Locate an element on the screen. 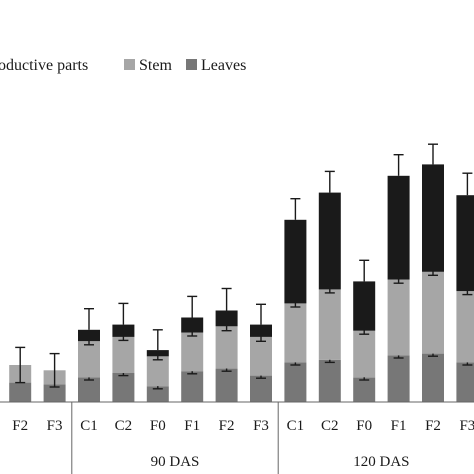 Image resolution: width=474 pixels, height=474 pixels. tick-label-2: C1 is located at coordinates (89, 426).